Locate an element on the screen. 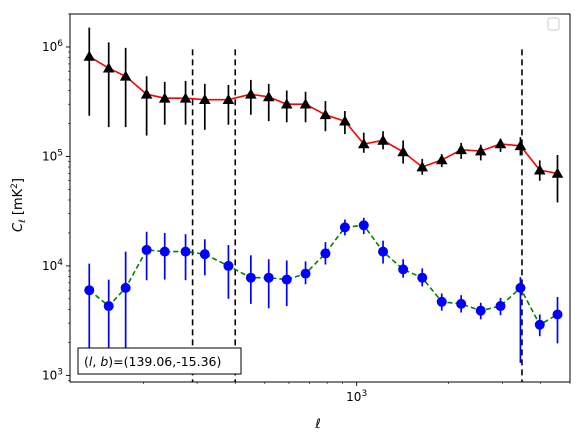 Image resolution: width=580 pixels, height=441 pixels. legend is located at coordinates (553, 24).